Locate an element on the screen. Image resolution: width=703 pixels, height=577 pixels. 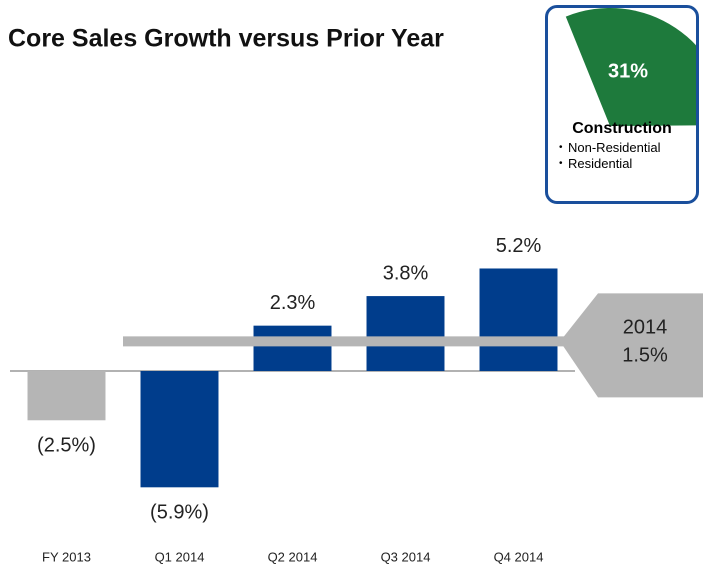
chart-title: Core Sales Growth versus Prior Year is located at coordinates (226, 39).